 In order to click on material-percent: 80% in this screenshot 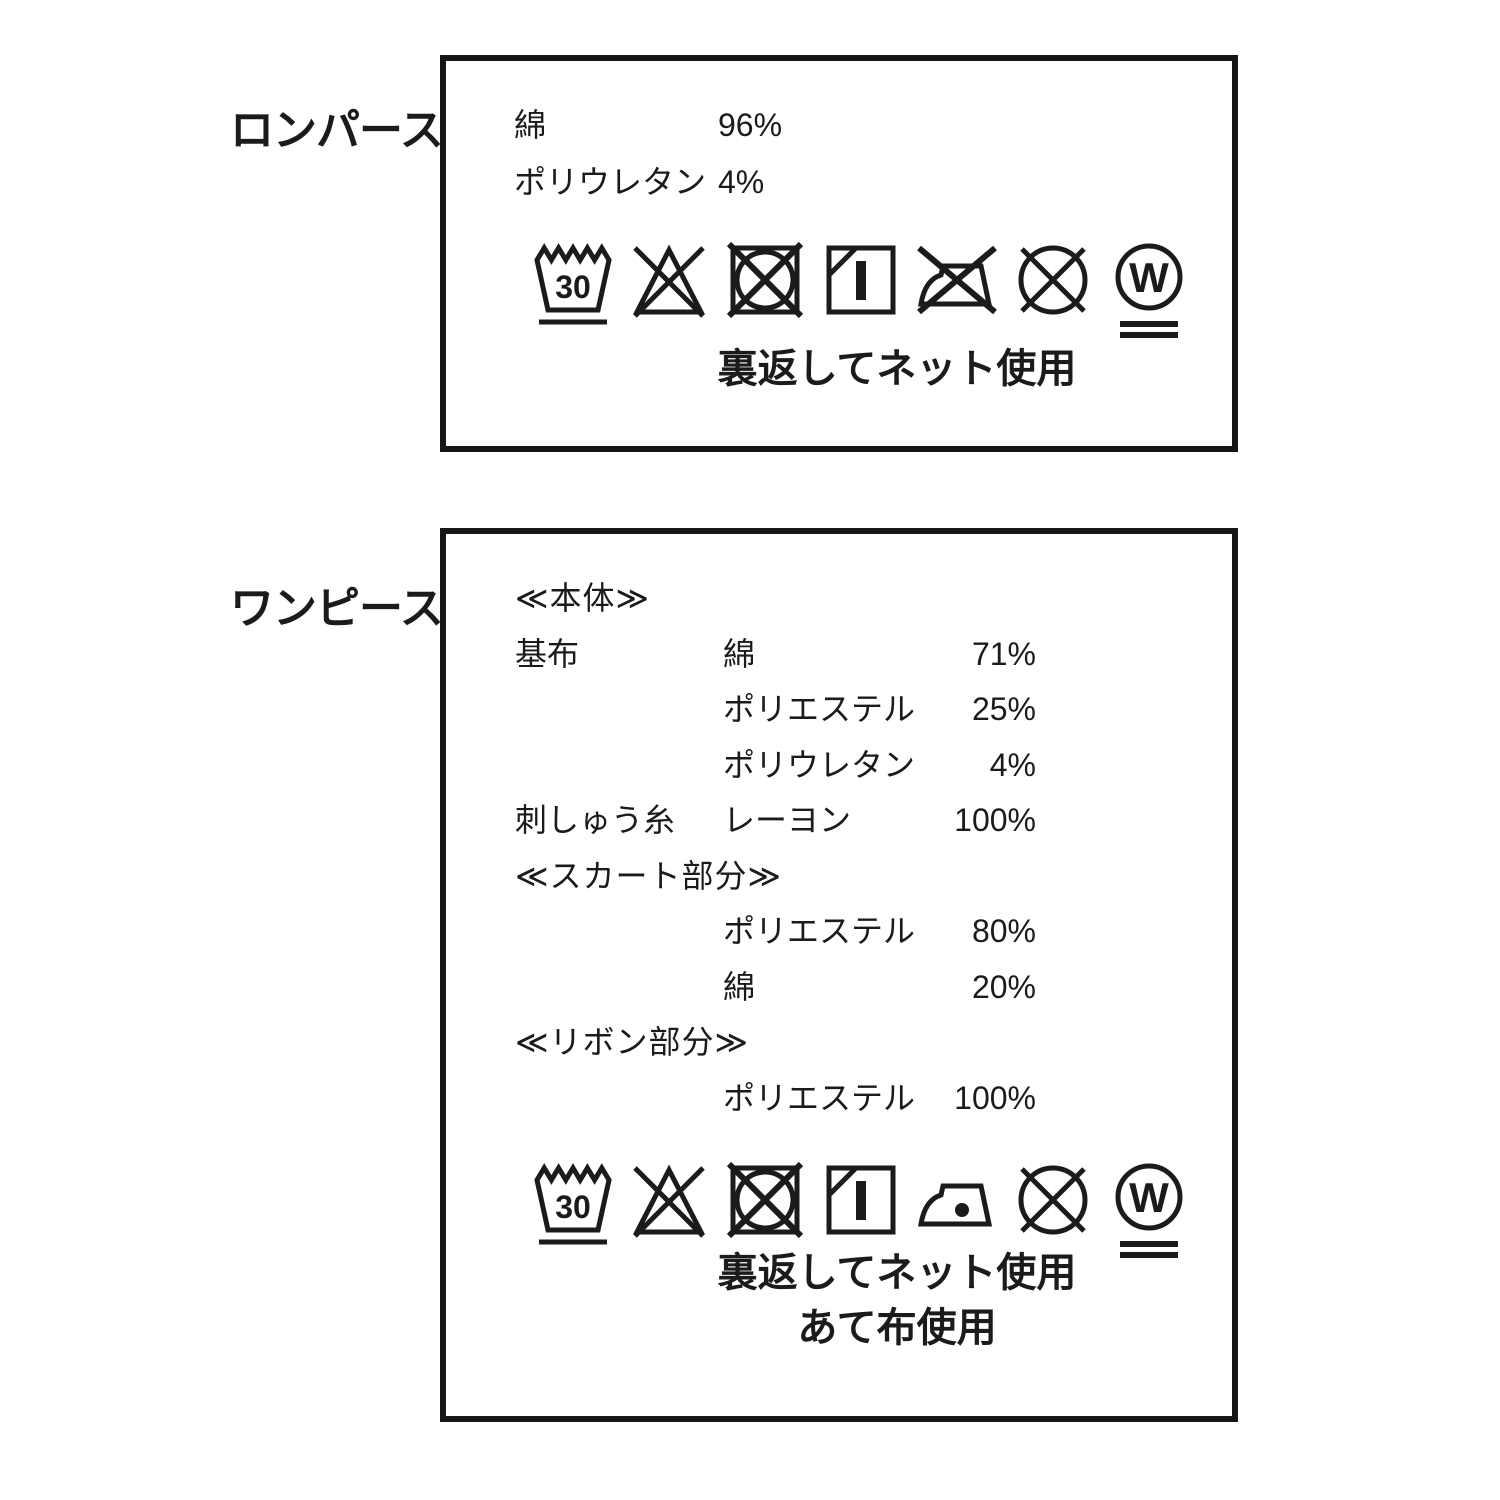, I will do `click(1003, 931)`.